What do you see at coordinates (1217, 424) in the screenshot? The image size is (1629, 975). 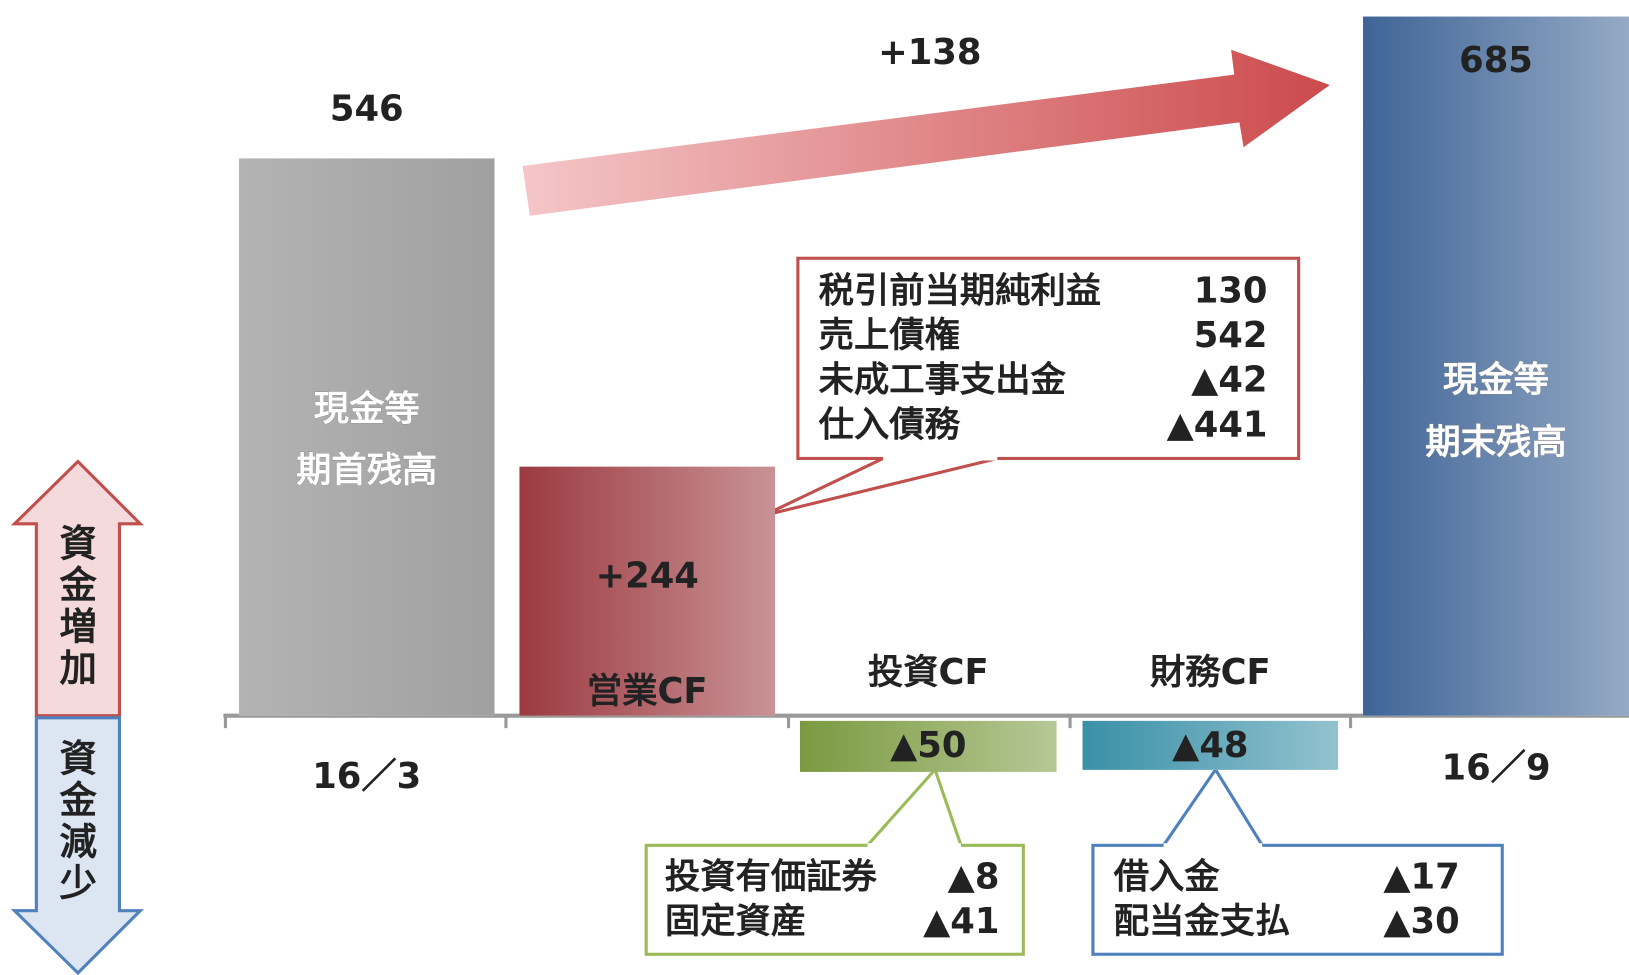 I see `callout-value: ▲441` at bounding box center [1217, 424].